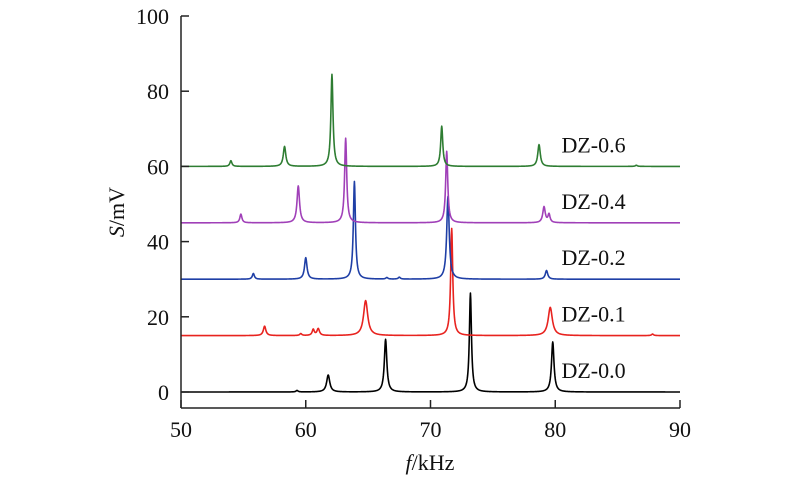 Image resolution: width=800 pixels, height=480 pixels. What do you see at coordinates (181, 429) in the screenshot?
I see `x-tick-label: 50` at bounding box center [181, 429].